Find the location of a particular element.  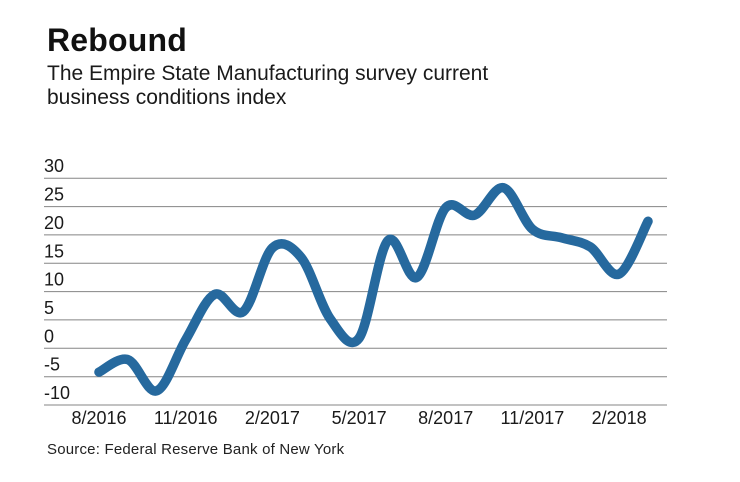

x-axis-label: 5/2017 is located at coordinates (359, 418).